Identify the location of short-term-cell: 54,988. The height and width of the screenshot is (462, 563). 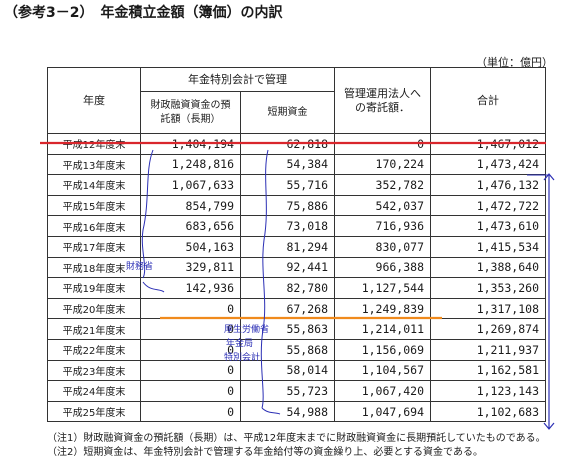
(287, 411).